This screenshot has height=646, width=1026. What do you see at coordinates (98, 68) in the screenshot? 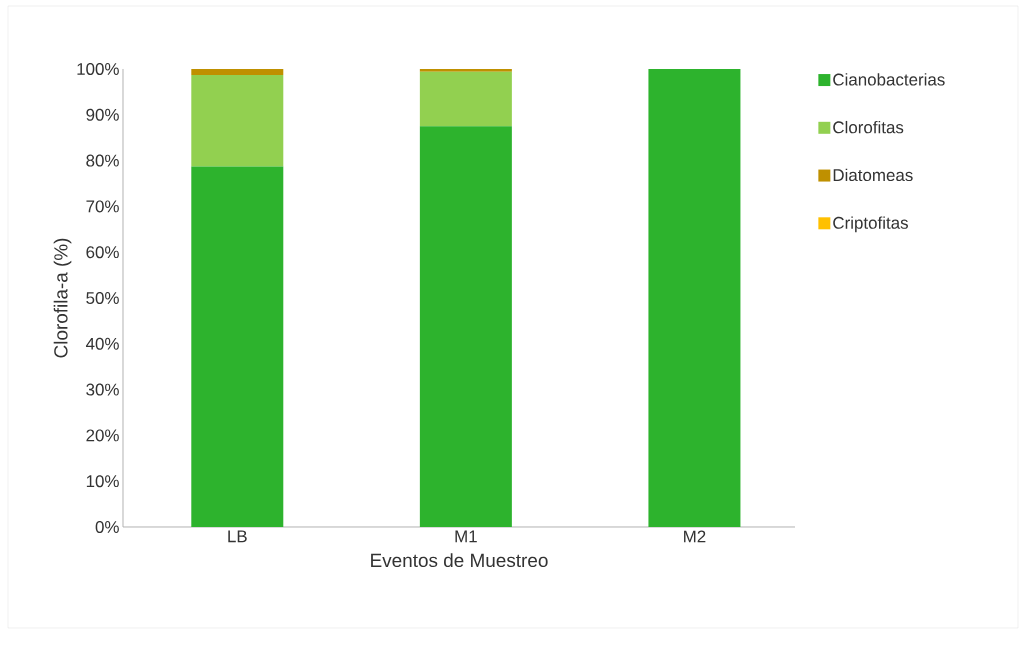
I see `y-tick-label: 100%` at bounding box center [98, 68].